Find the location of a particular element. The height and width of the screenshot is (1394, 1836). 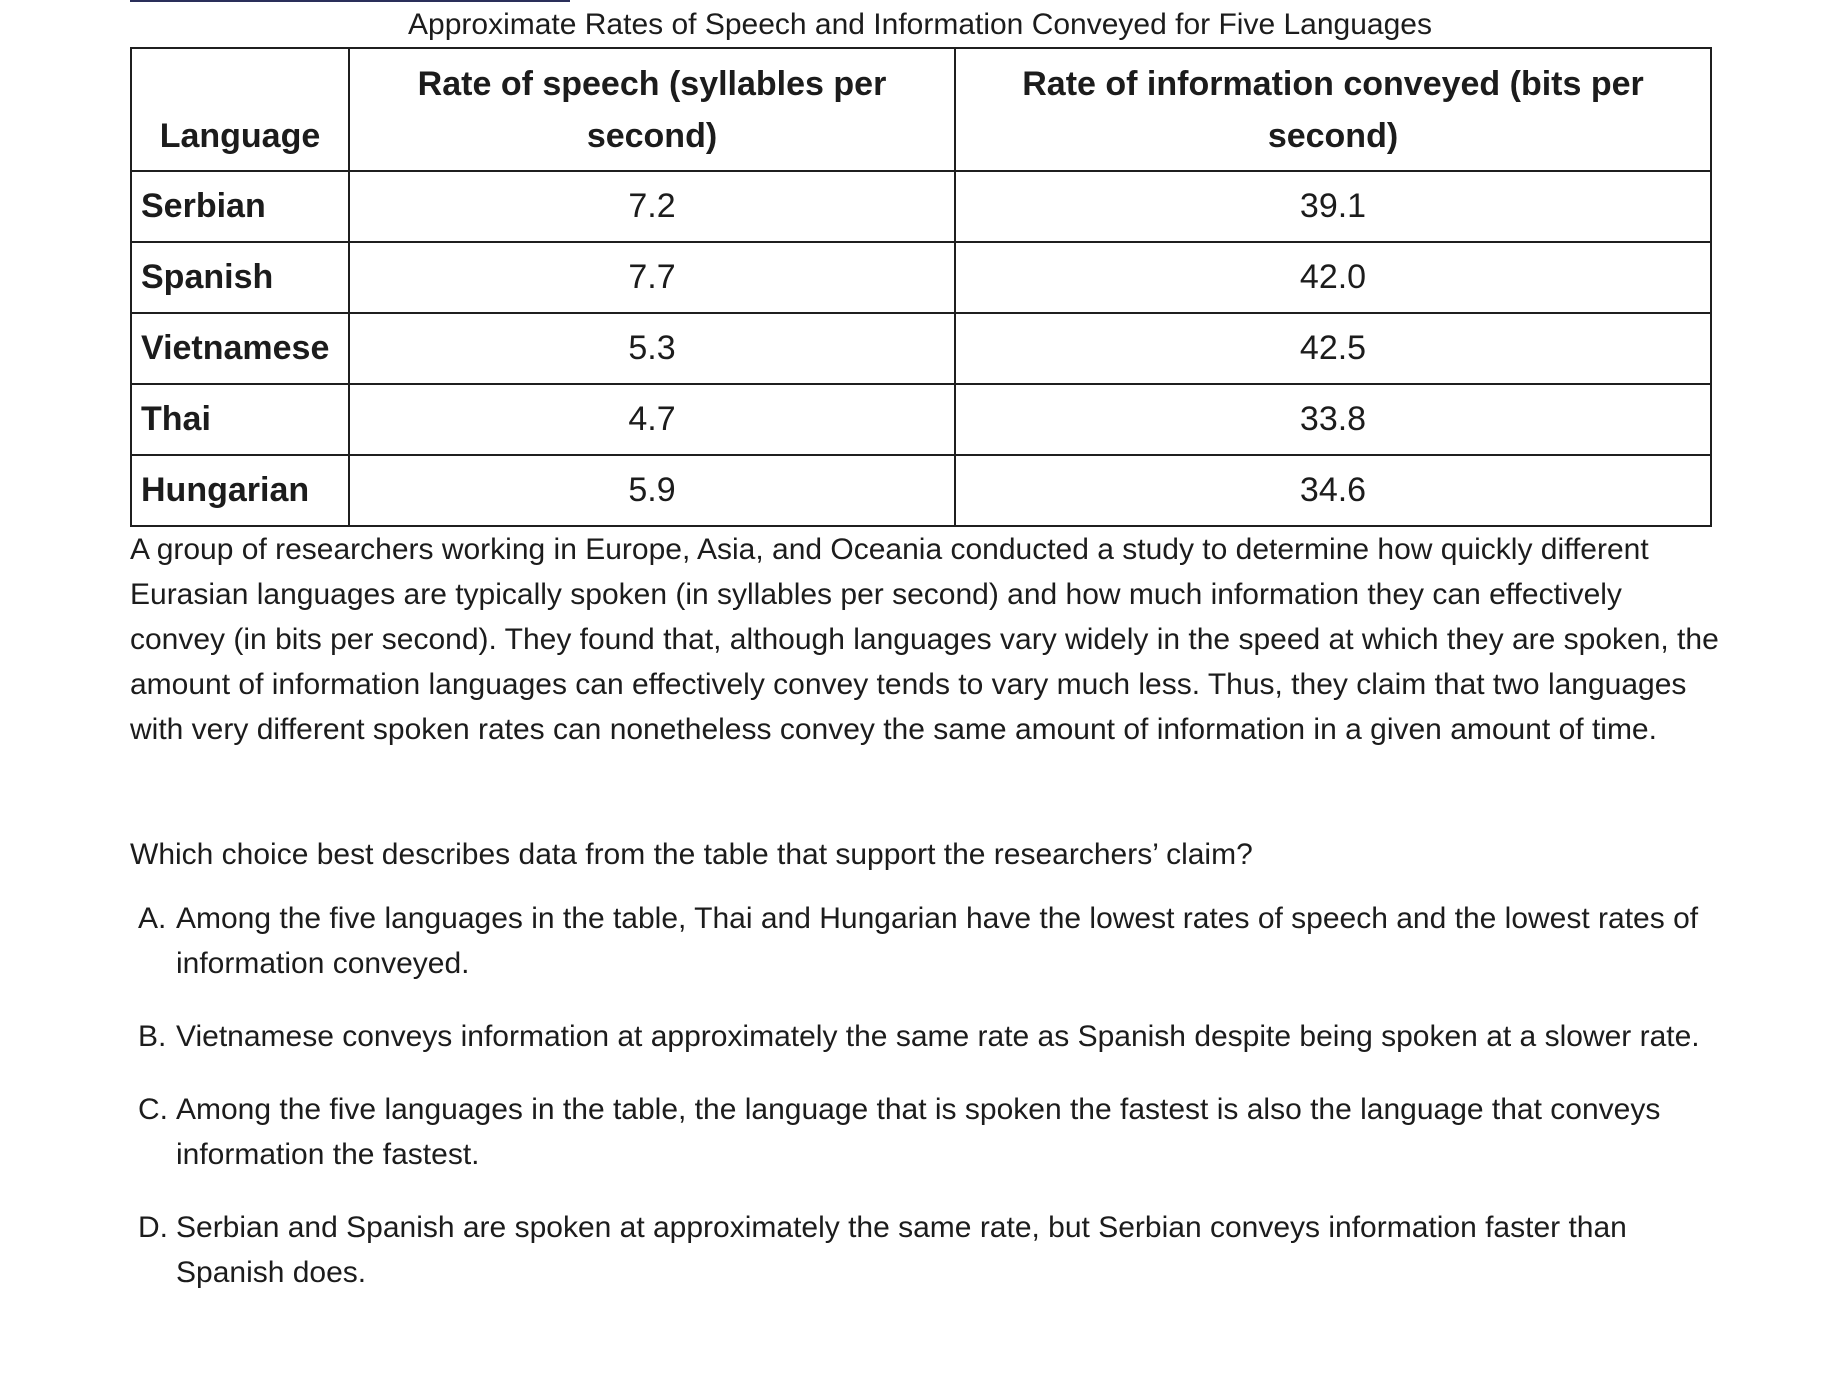

language-cell: Spanish is located at coordinates (240, 277).